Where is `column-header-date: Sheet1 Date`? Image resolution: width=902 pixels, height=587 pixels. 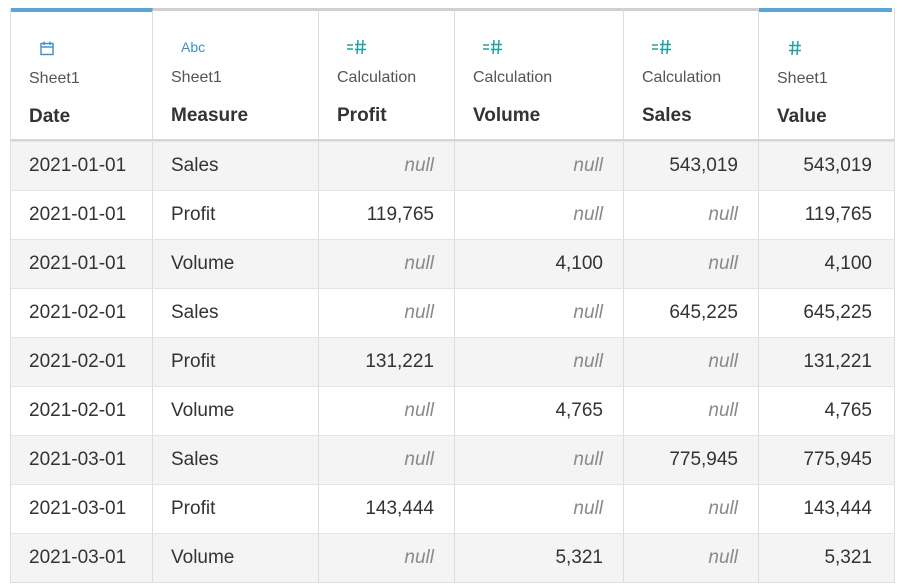
column-header-date: Sheet1 Date is located at coordinates (82, 73).